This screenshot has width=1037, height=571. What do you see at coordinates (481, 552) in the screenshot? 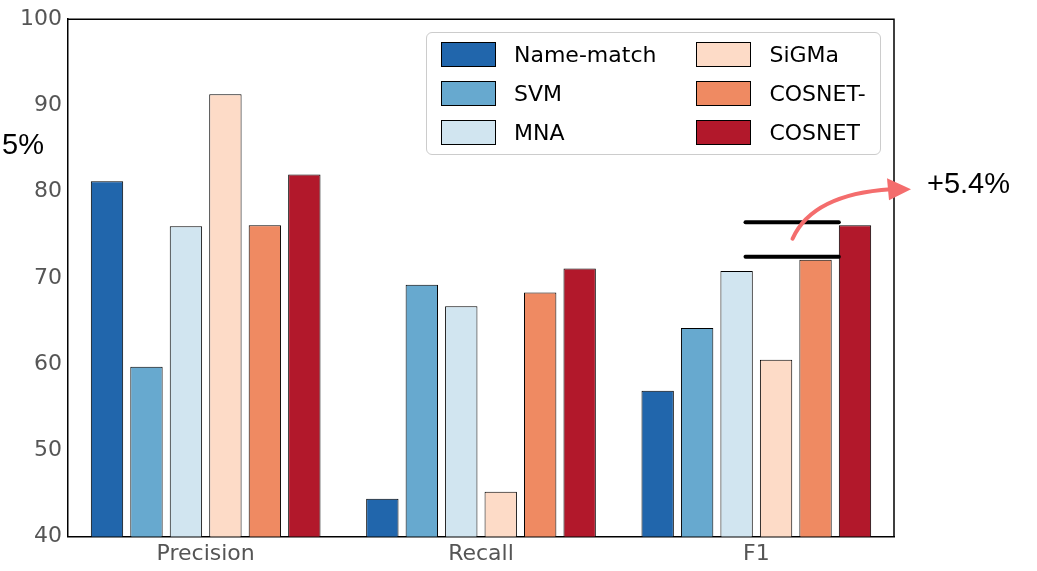
I see `x-tick-label: Recall` at bounding box center [481, 552].